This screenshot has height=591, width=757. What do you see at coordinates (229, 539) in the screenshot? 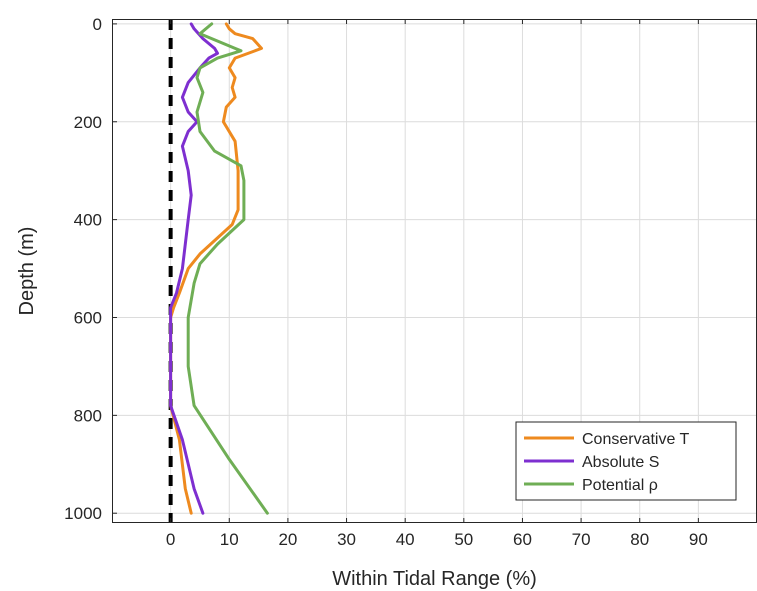
I see `x-tick-label: 10` at bounding box center [229, 539].